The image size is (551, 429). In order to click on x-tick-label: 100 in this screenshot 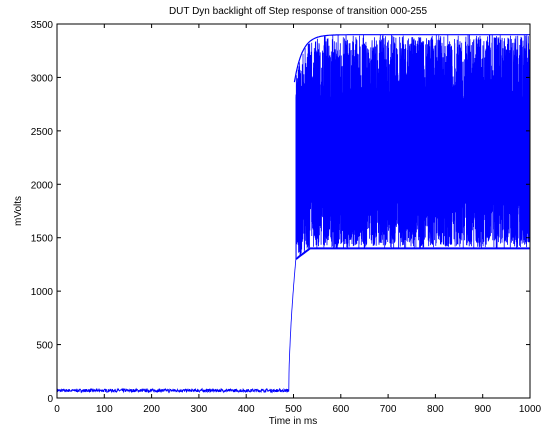, I will do `click(104, 409)`.